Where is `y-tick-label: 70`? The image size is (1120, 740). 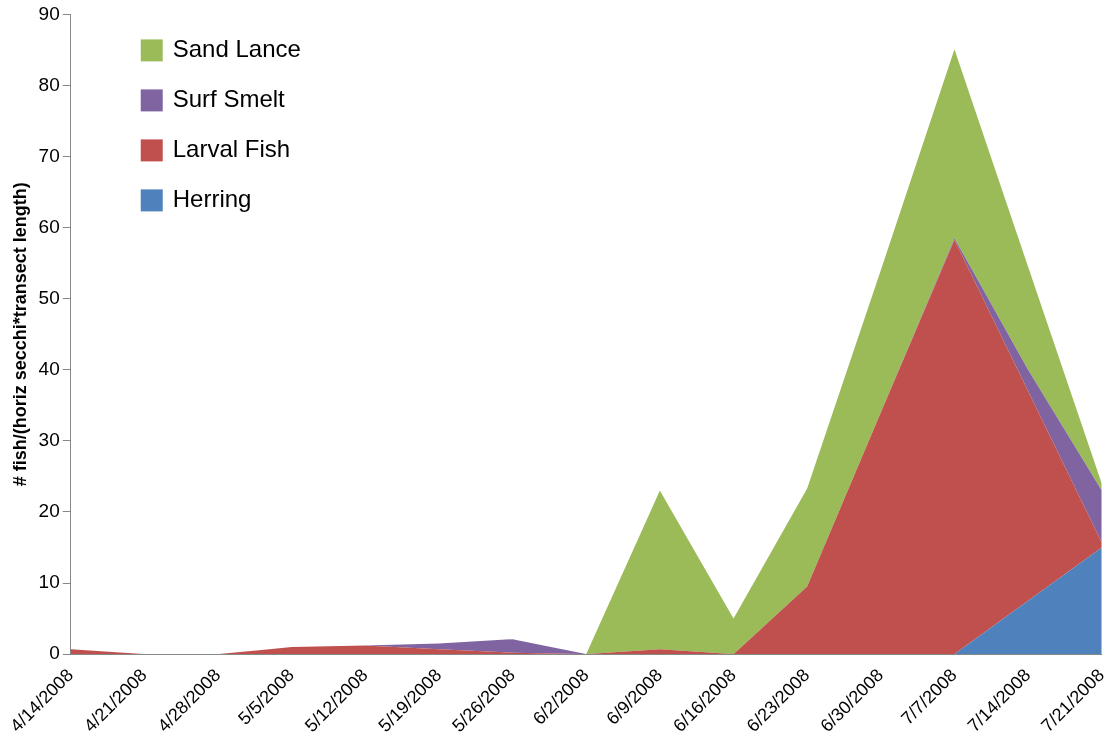 y-tick-label: 70 is located at coordinates (49, 155).